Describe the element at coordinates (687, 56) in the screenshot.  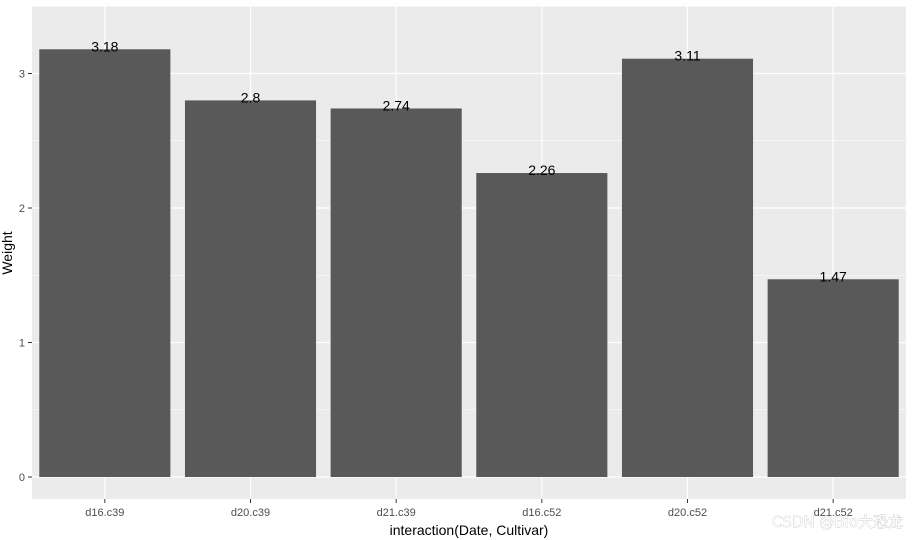
I see `data-label-d20.c52: 3.11` at that location.